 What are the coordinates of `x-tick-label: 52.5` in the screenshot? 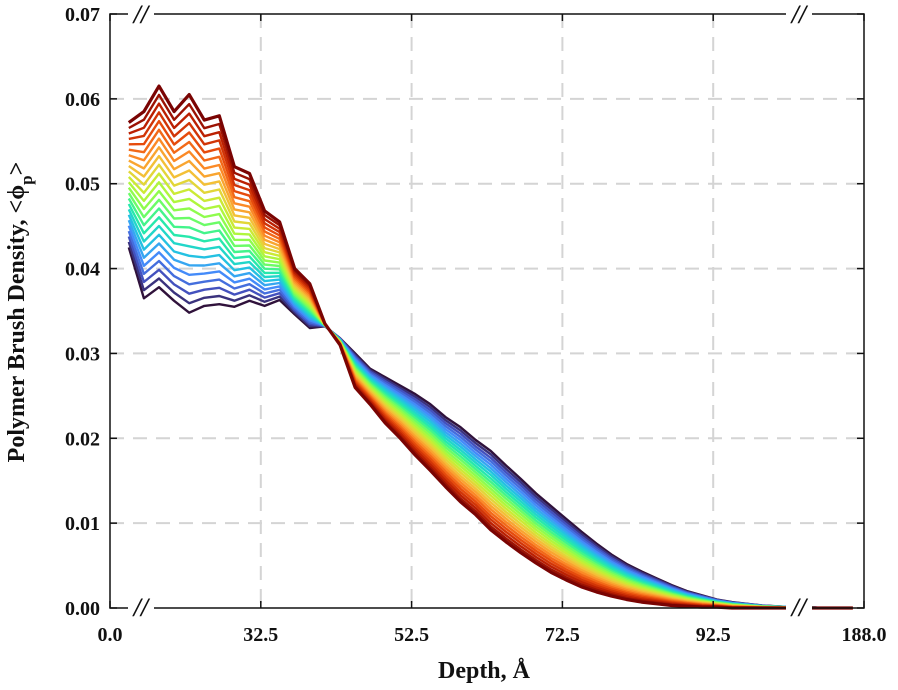 It's located at (411, 635).